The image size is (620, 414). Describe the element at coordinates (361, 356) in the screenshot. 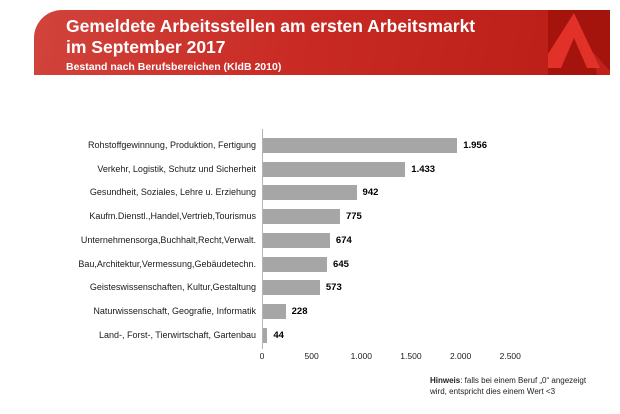

I see `x-axis-tick-label: 1.000` at that location.